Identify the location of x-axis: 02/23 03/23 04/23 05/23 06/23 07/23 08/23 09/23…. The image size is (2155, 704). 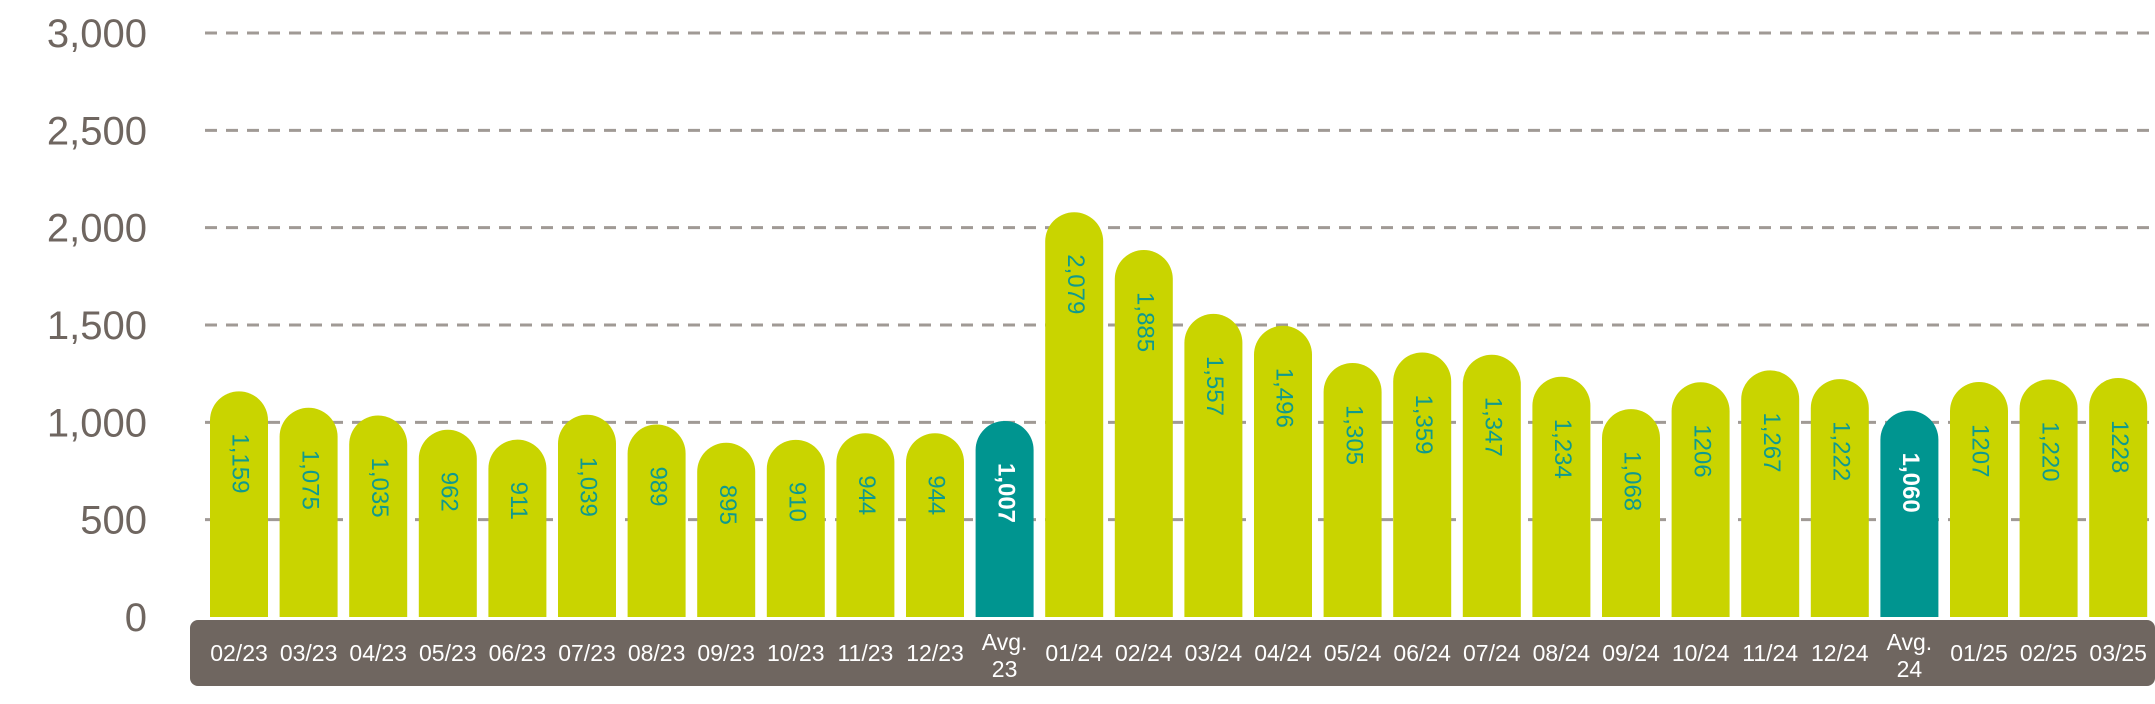
(1178, 655).